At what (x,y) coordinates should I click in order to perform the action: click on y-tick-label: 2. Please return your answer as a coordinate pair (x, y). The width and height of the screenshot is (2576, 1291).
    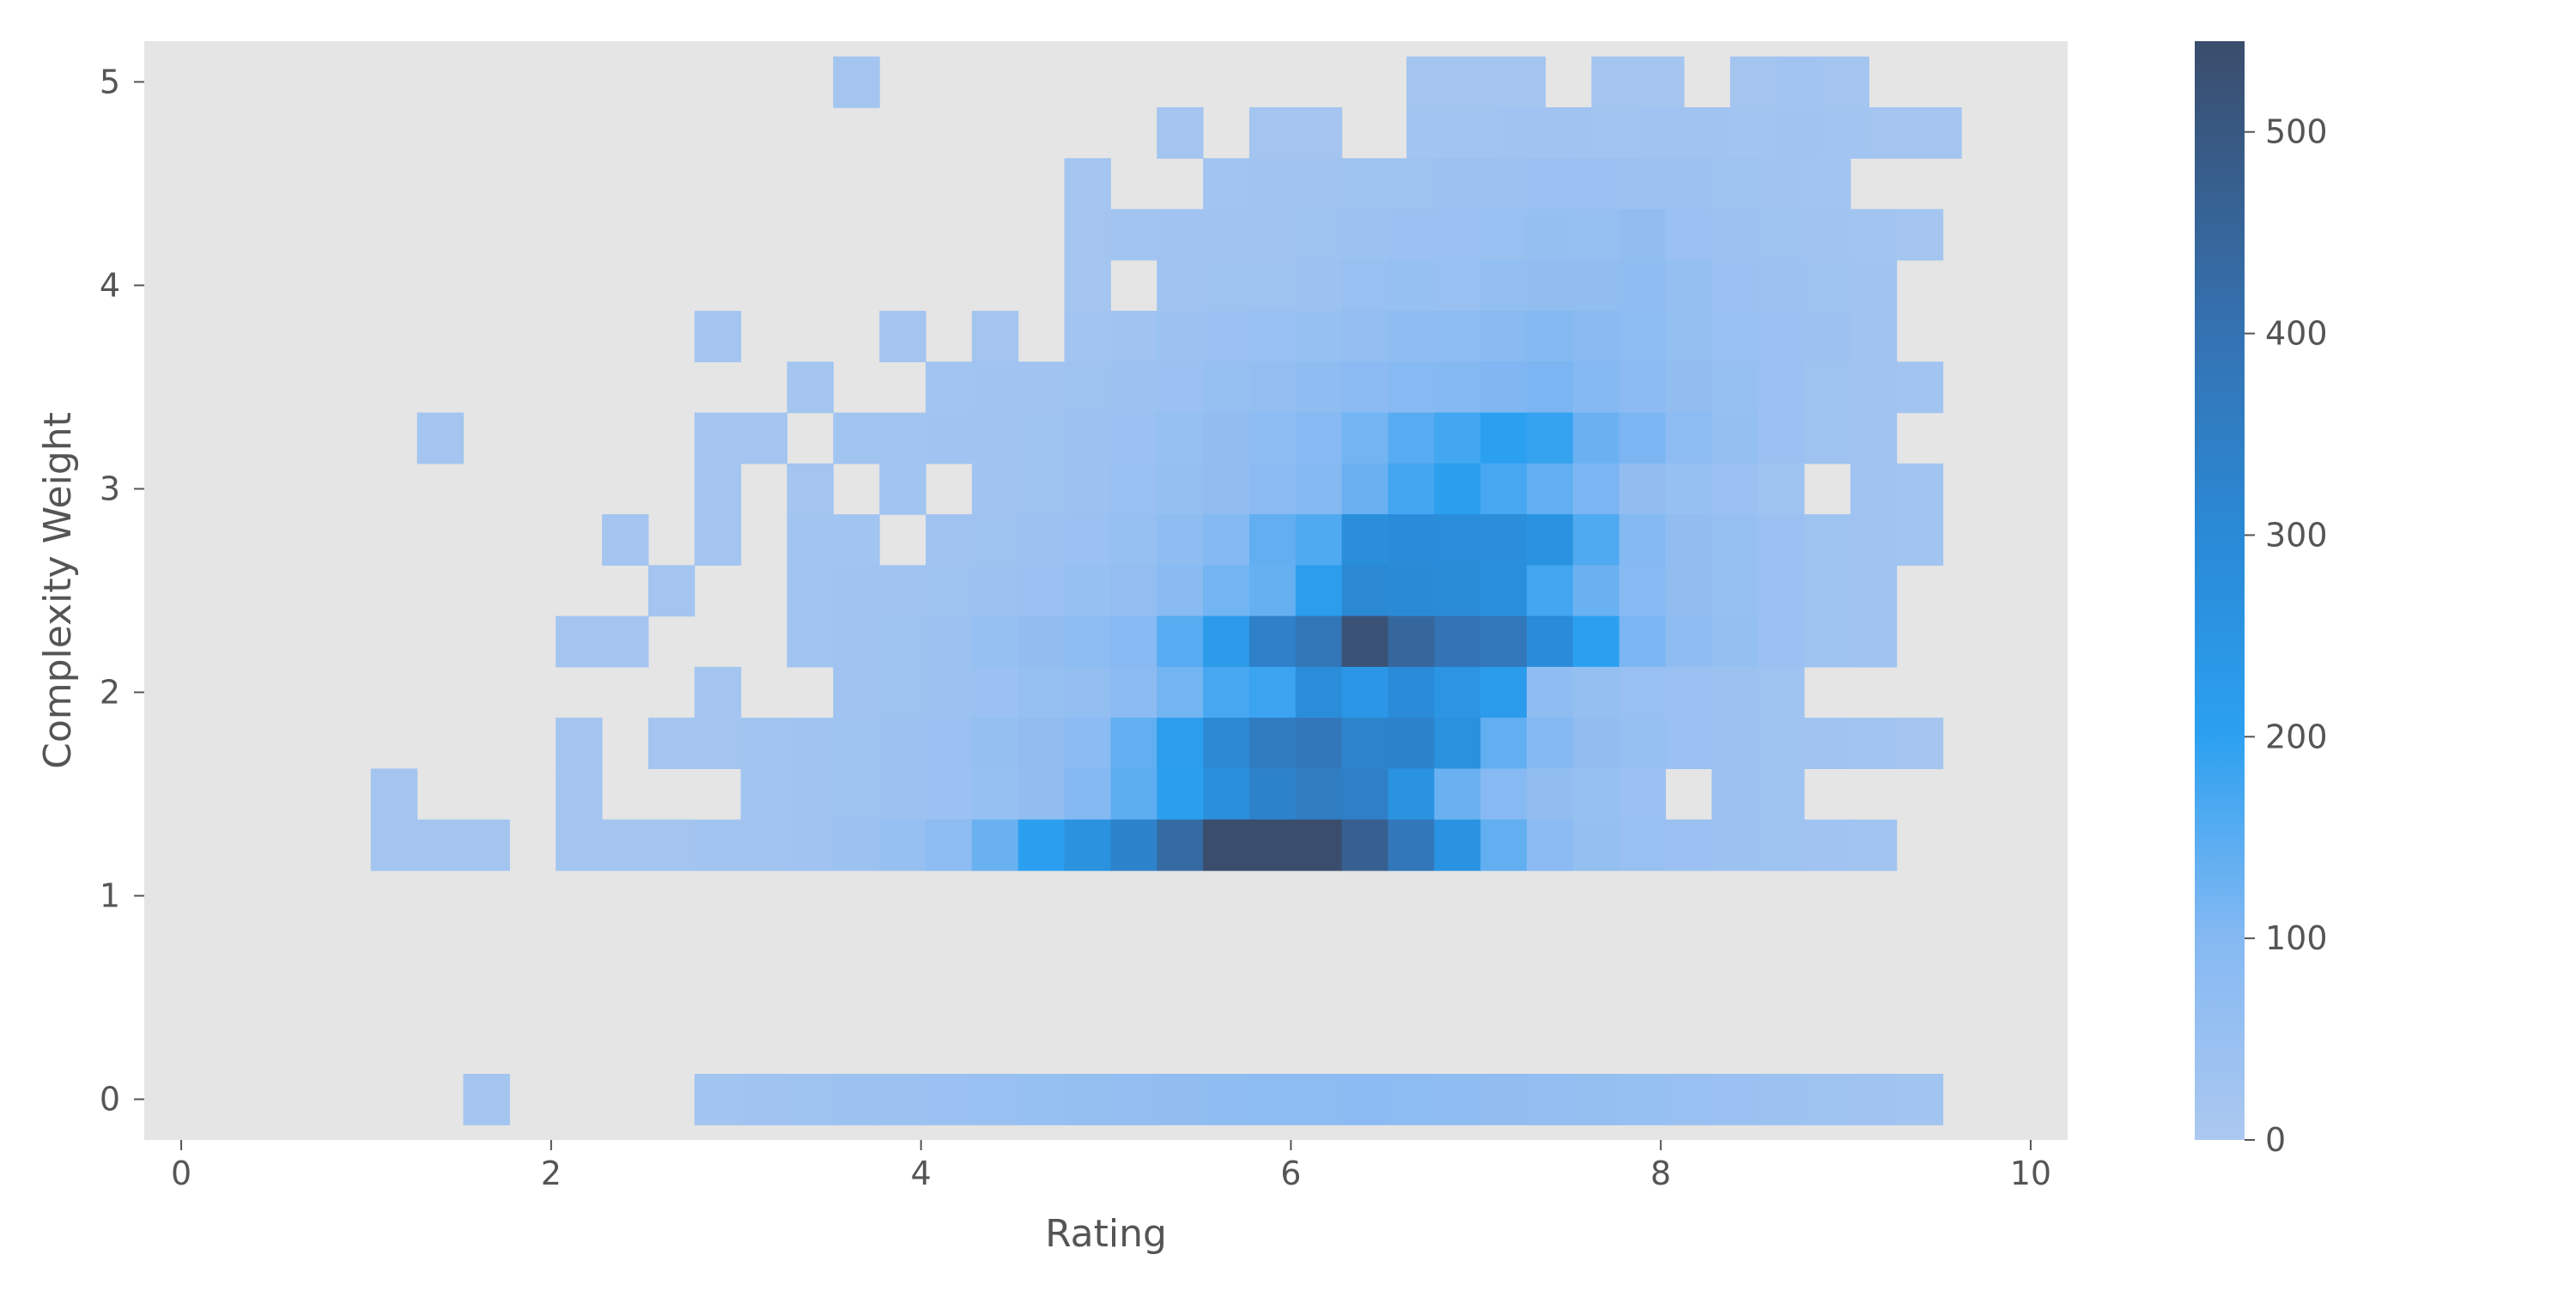
    Looking at the image, I should click on (110, 693).